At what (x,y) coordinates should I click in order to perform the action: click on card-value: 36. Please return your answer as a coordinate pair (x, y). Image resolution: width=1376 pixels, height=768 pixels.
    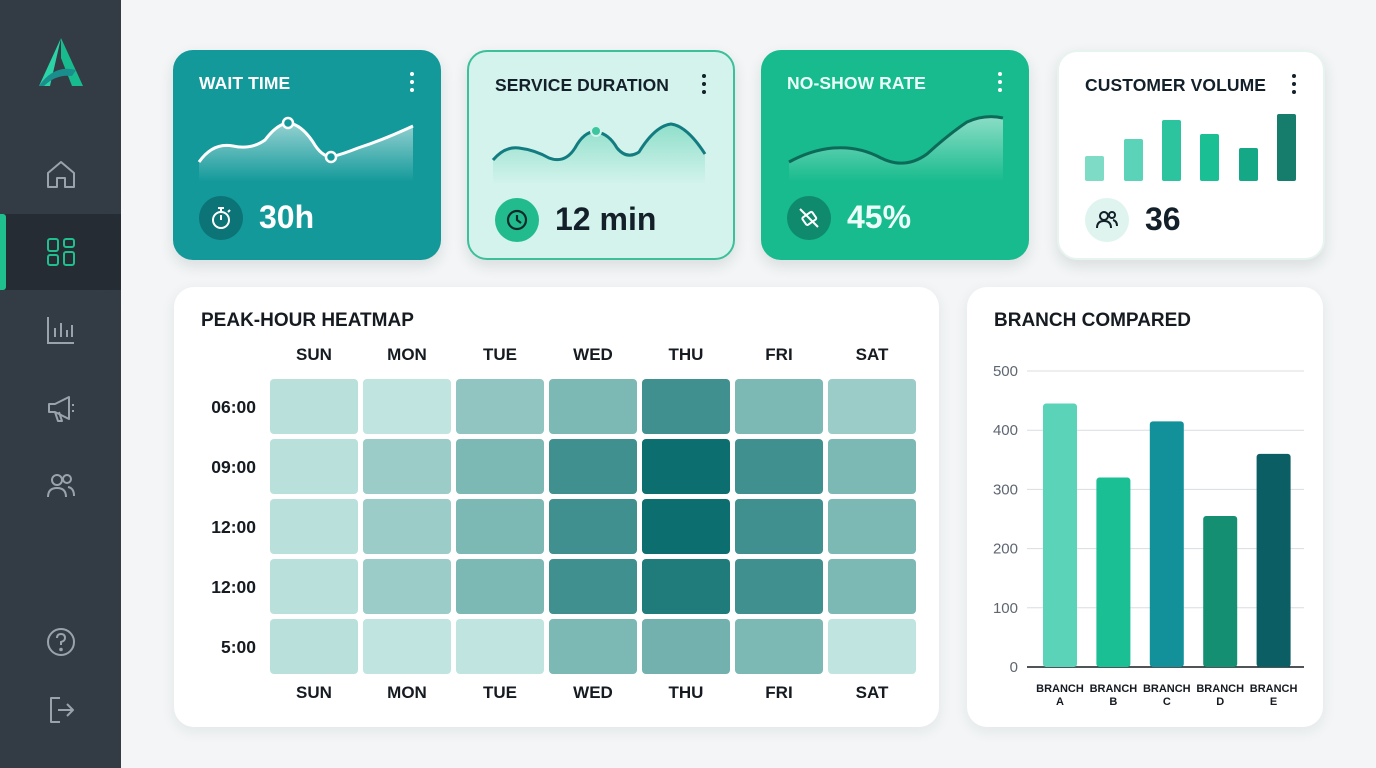
    Looking at the image, I should click on (1163, 219).